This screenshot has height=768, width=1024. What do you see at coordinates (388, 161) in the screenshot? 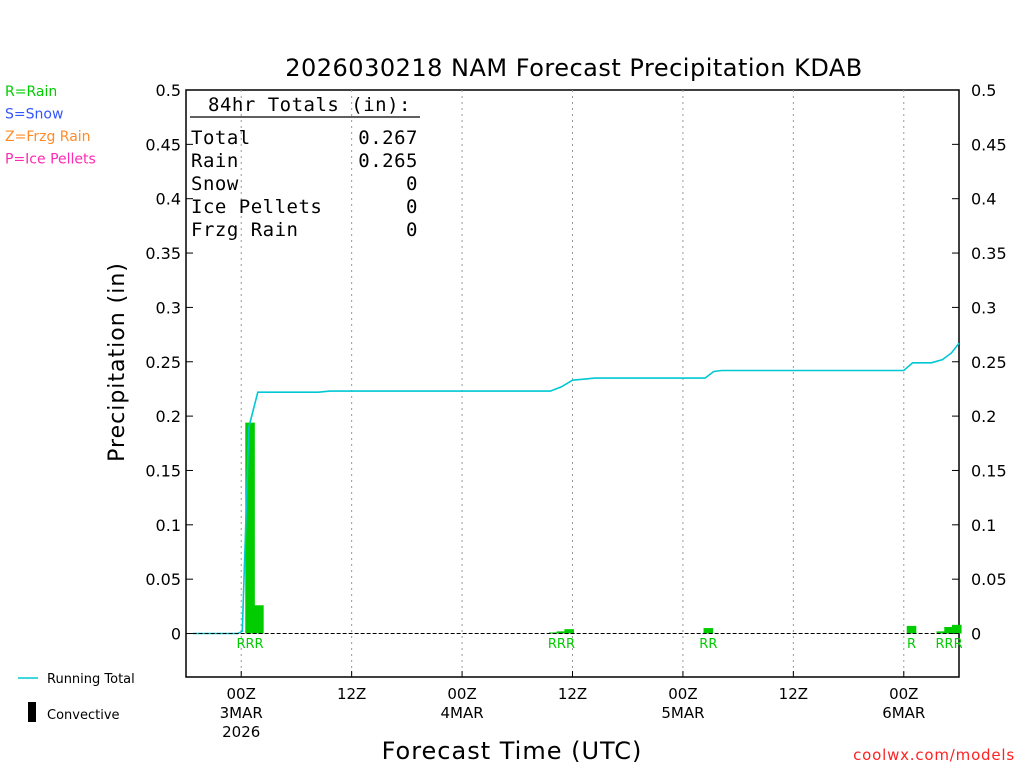
I see `totals-value: 0.265` at bounding box center [388, 161].